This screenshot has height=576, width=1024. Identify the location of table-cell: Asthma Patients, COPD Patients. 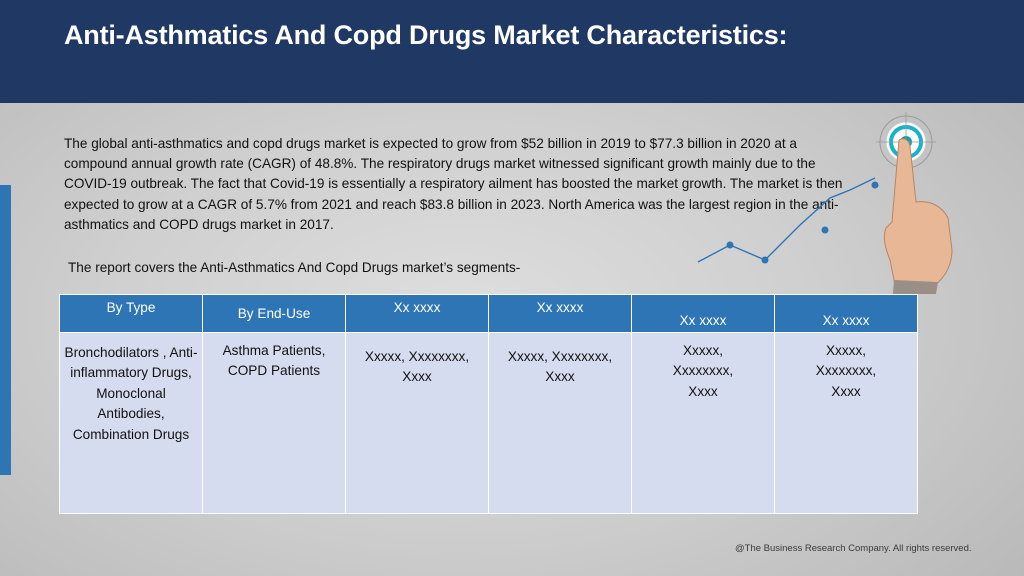
(274, 423).